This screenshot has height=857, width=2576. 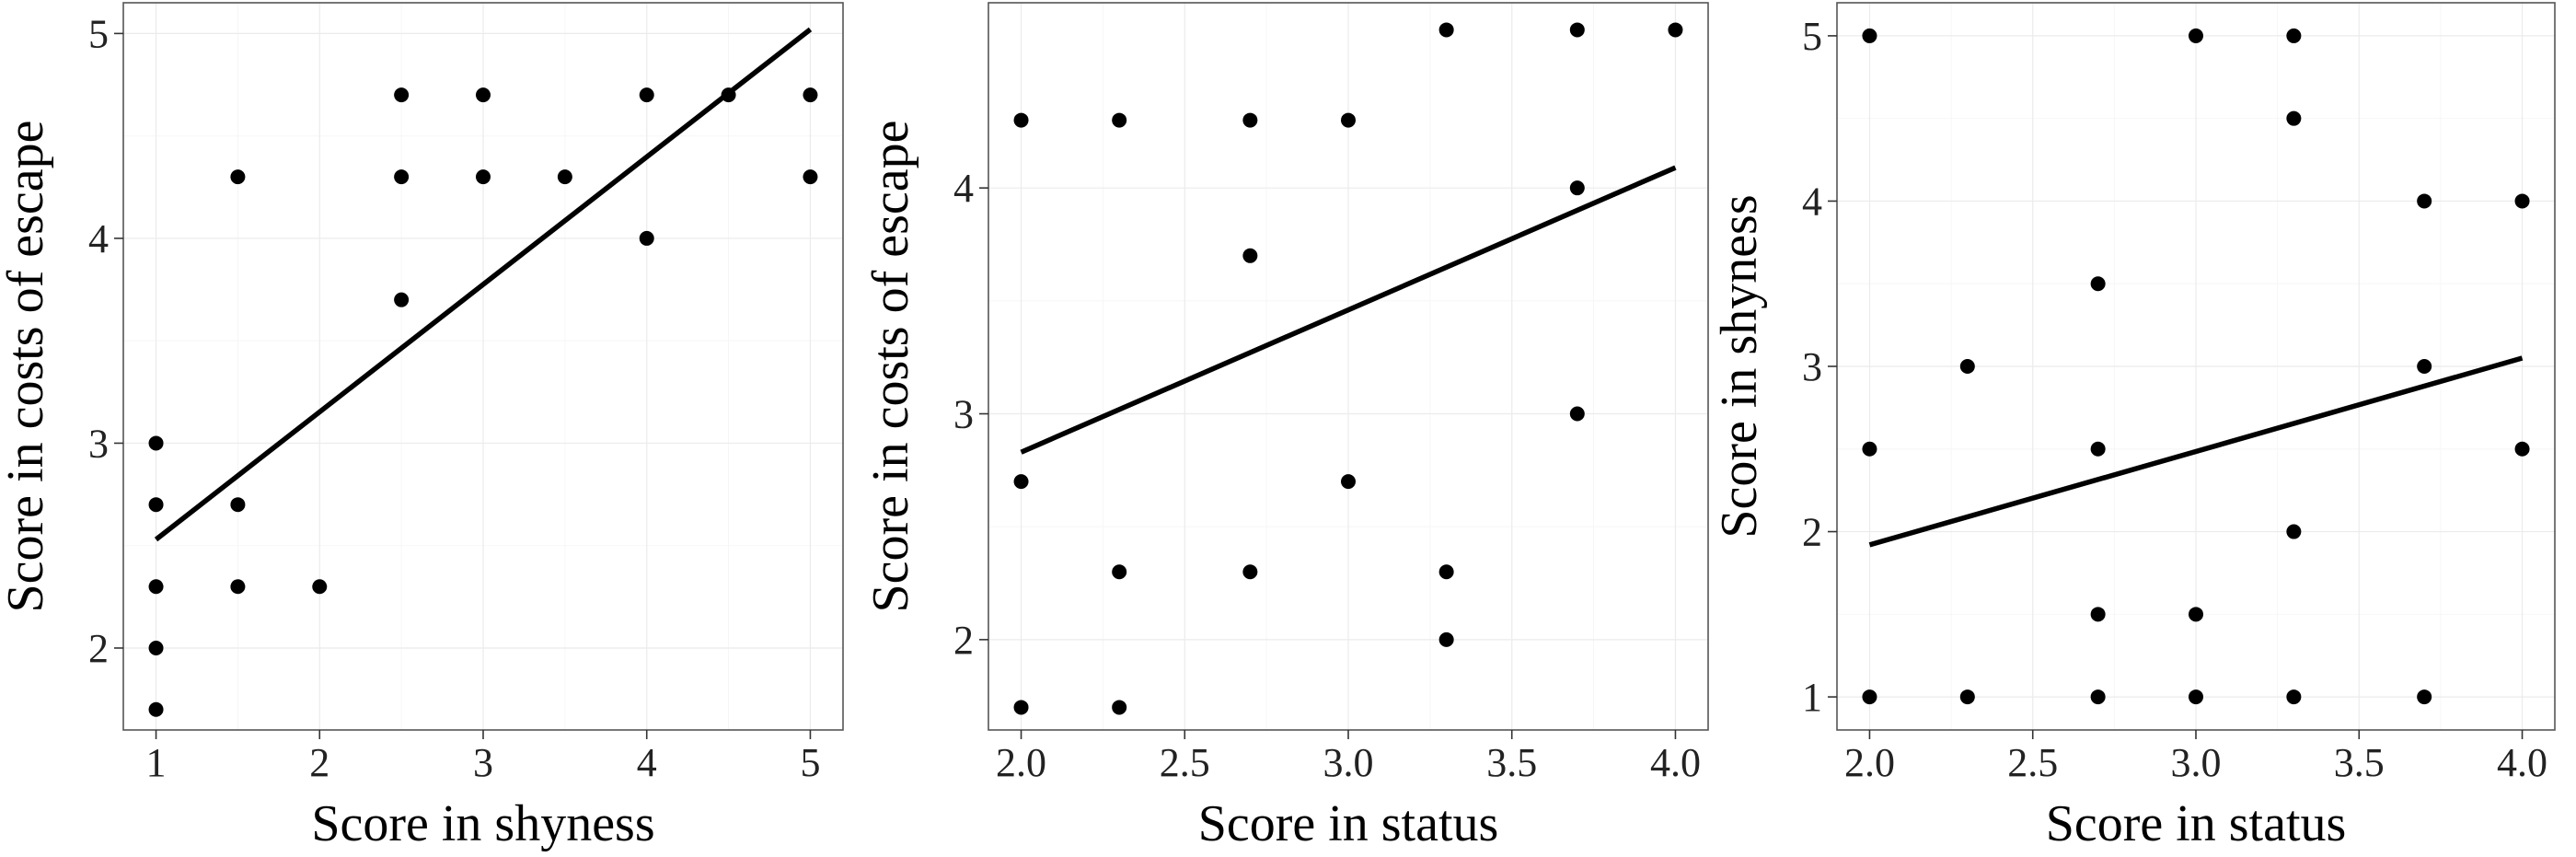 I want to click on x-tick-label: 2, so click(x=319, y=763).